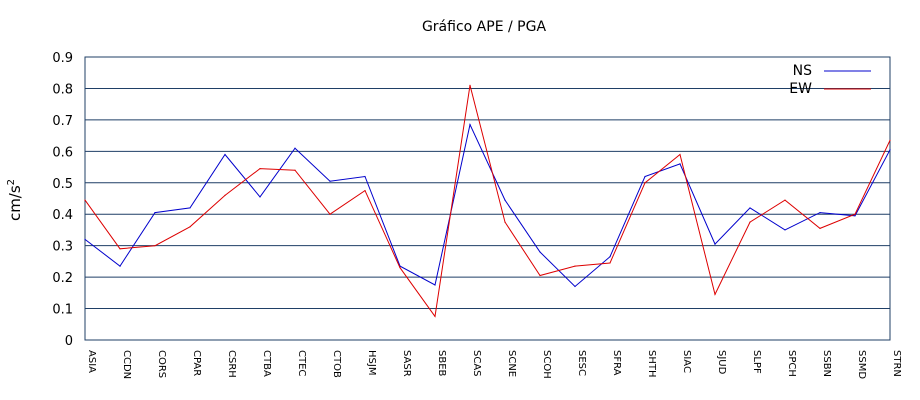 This screenshot has height=400, width=920. What do you see at coordinates (69, 341) in the screenshot?
I see `y-tick-label: 0` at bounding box center [69, 341].